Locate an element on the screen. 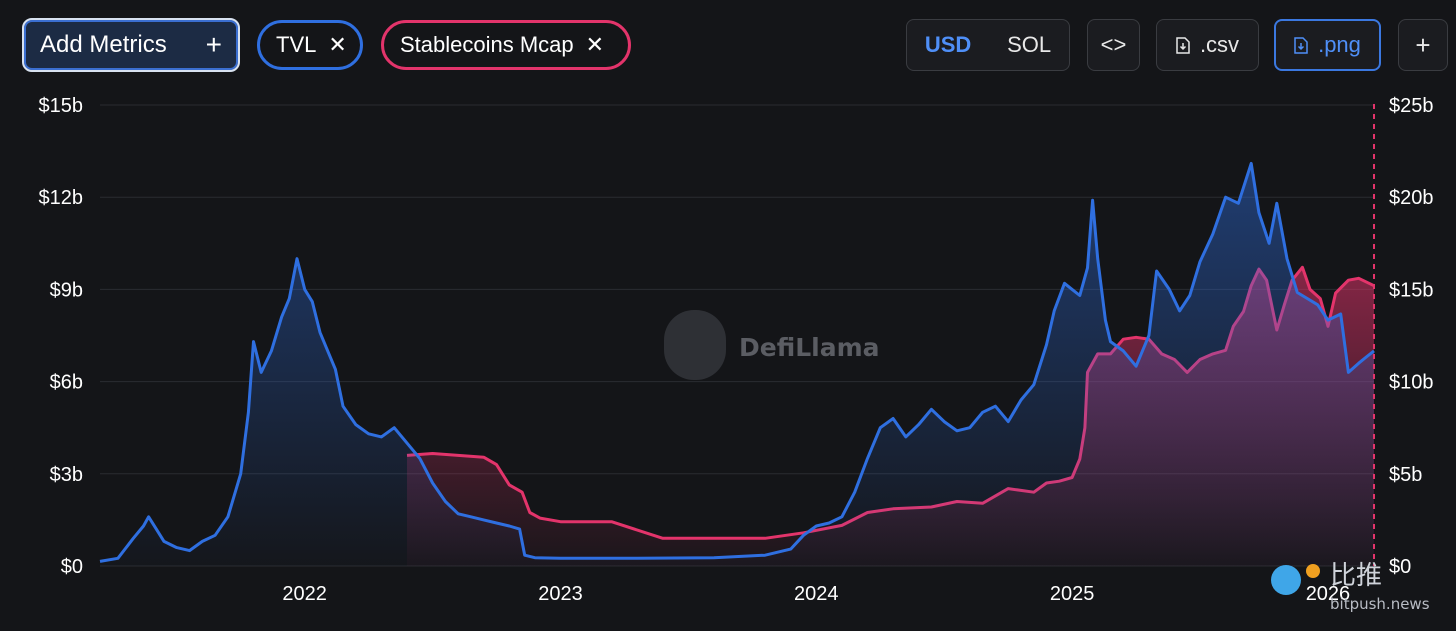 Image resolution: width=1456 pixels, height=631 pixels. x-tick-label: 2022 is located at coordinates (304, 594).